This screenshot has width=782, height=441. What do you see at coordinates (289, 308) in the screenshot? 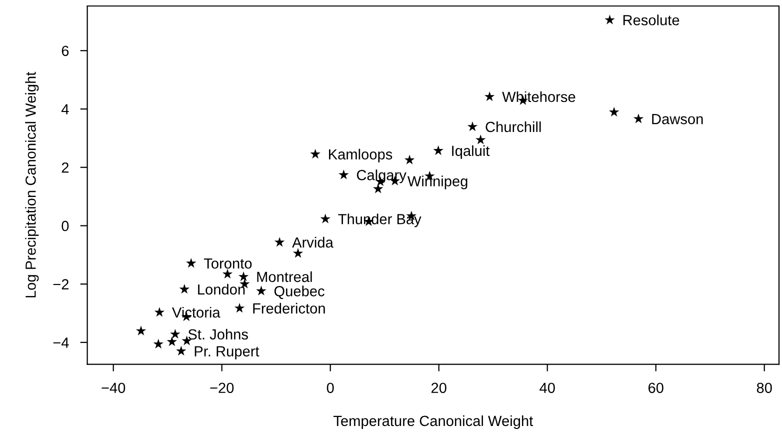
I see `annotation: Fredericton` at bounding box center [289, 308].